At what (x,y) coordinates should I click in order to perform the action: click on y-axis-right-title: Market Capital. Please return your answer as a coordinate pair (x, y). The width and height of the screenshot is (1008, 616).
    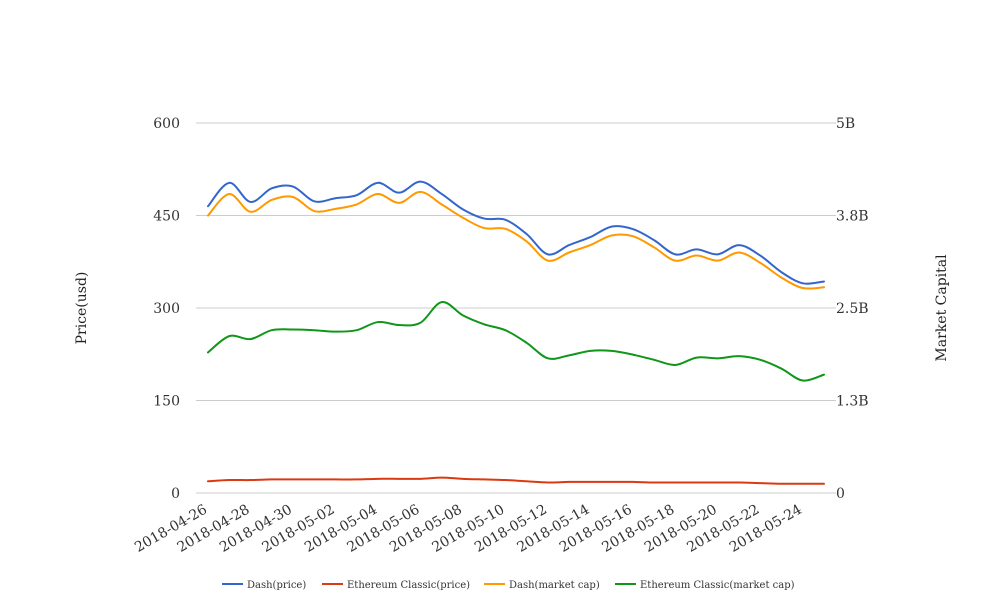
    Looking at the image, I should click on (942, 308).